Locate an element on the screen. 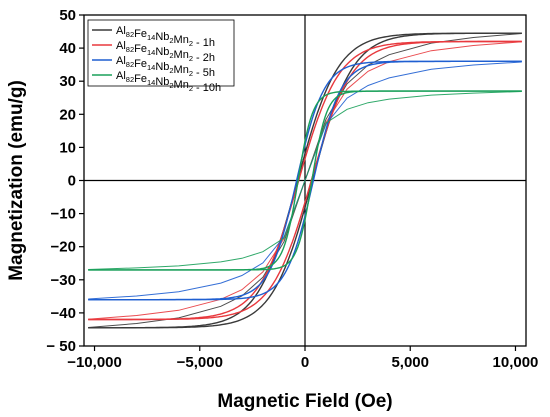  x-axis-title: Magnetic Field (Oe) is located at coordinates (304, 401).